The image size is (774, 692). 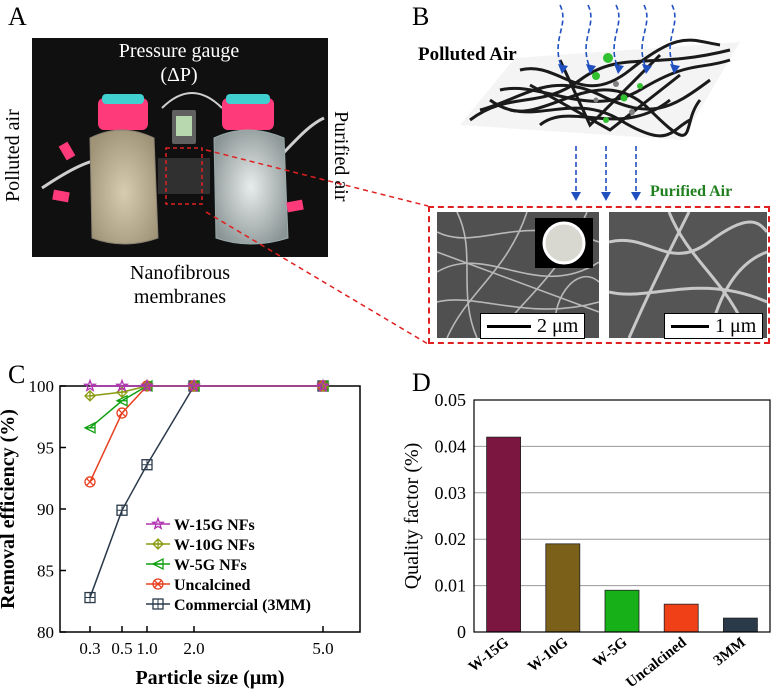 I want to click on legend-label-4: Commercial (3MM), so click(x=242, y=605).